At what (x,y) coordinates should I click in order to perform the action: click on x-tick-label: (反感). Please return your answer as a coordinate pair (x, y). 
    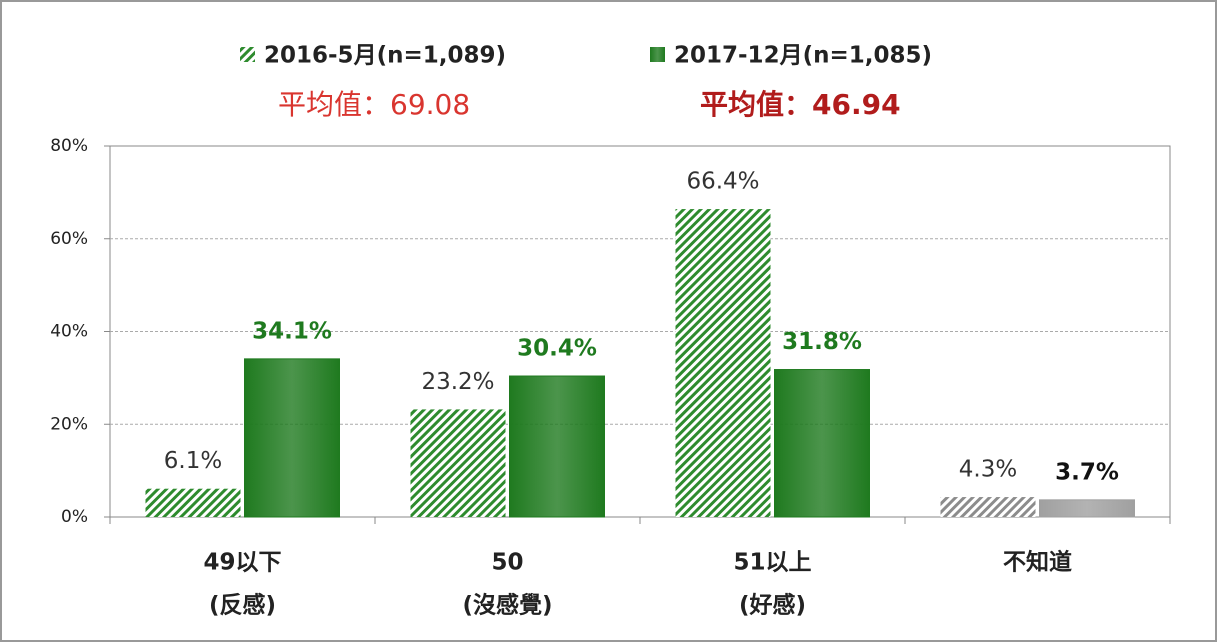
    Looking at the image, I should click on (242, 605).